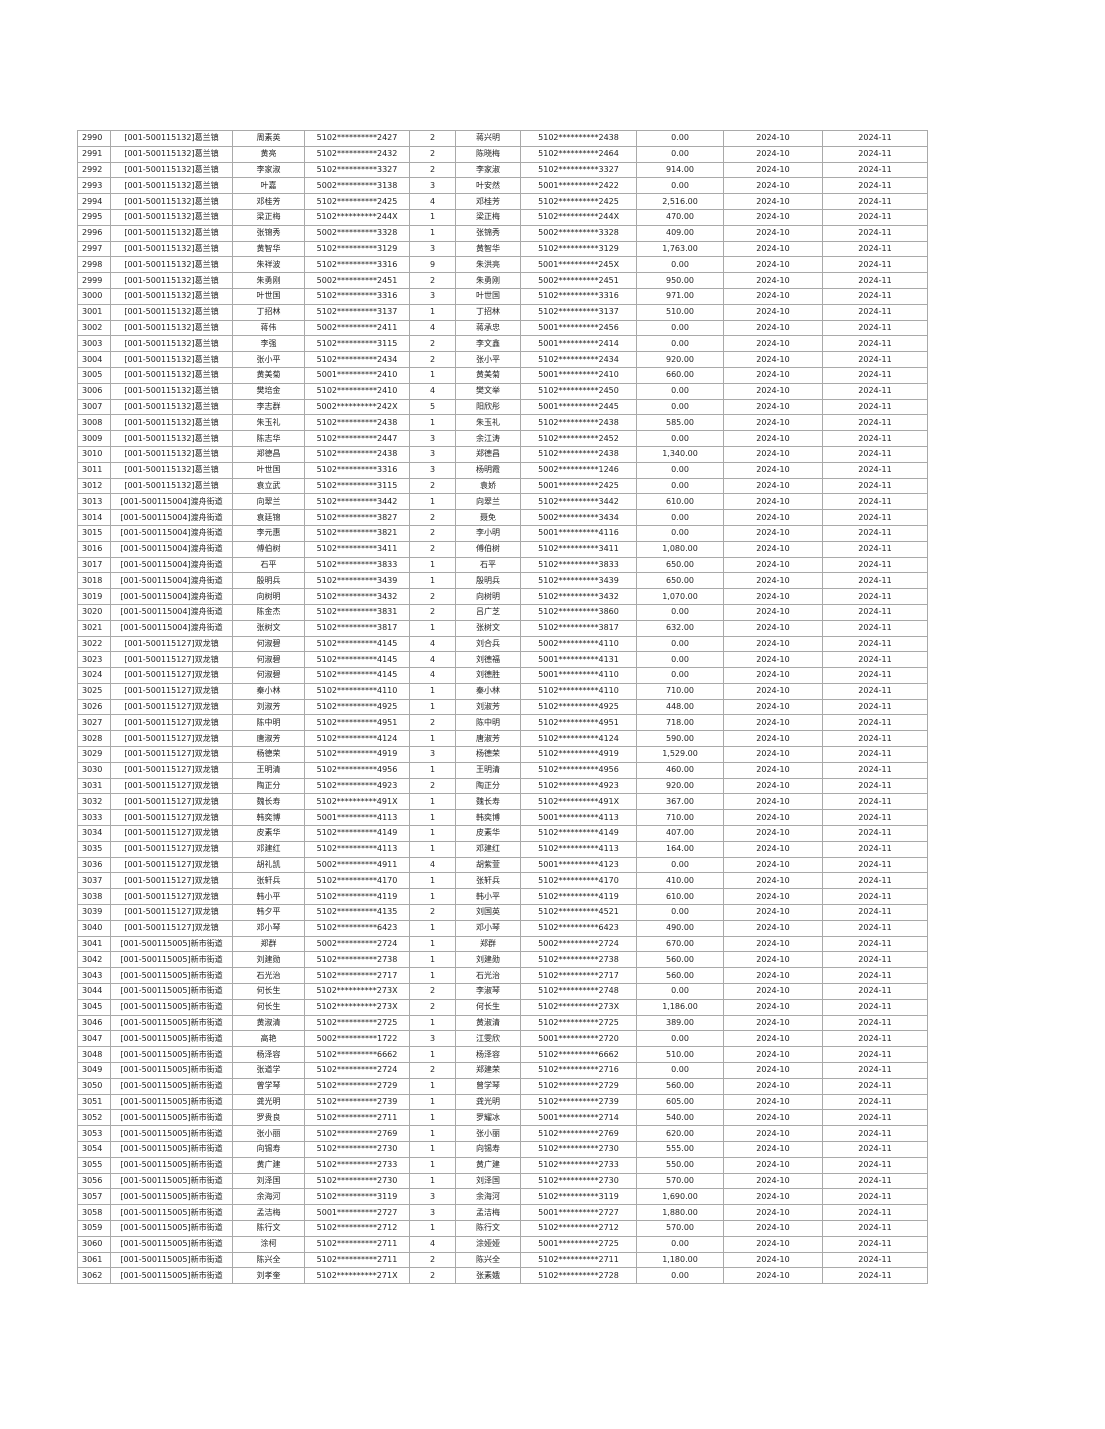 This screenshot has width=1105, height=1429. What do you see at coordinates (488, 1228) in the screenshot?
I see `member-name-cell: 陈行文` at bounding box center [488, 1228].